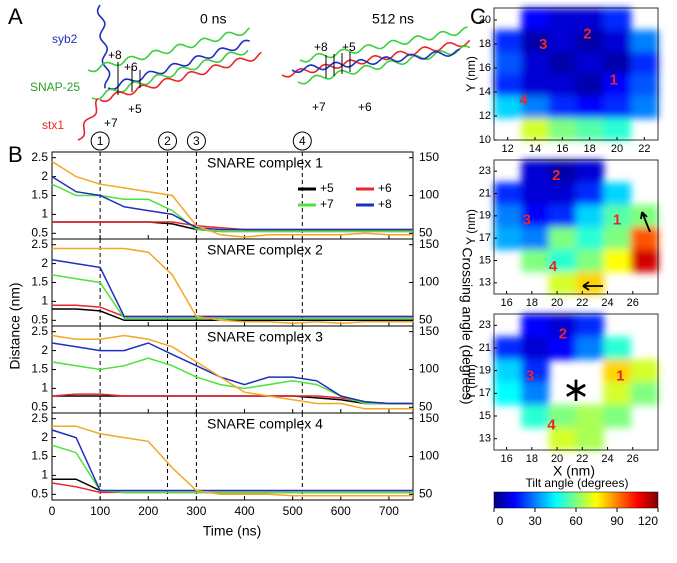  What do you see at coordinates (576, 390) in the screenshot?
I see `asterisk: ∗` at bounding box center [576, 390].